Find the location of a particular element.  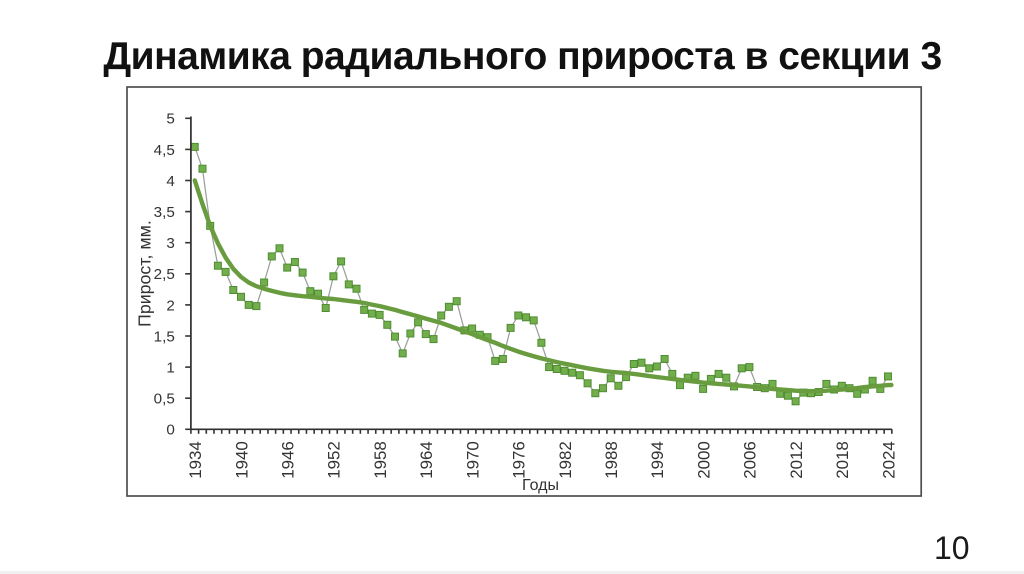

svg-text: 2006 is located at coordinates (750, 460).